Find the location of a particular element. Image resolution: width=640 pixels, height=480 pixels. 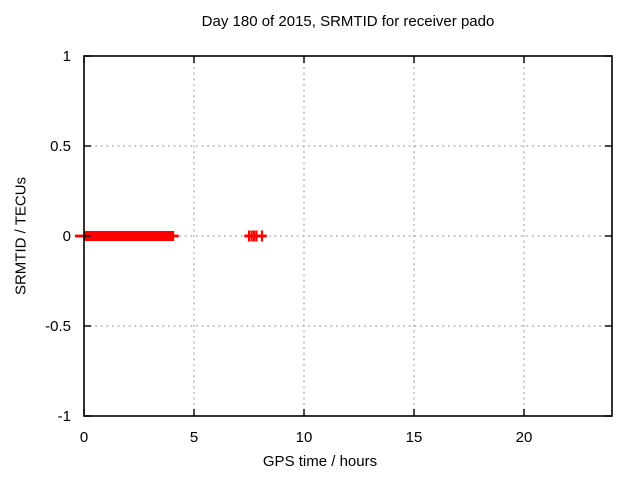

x-tick-label: 20 is located at coordinates (524, 437).